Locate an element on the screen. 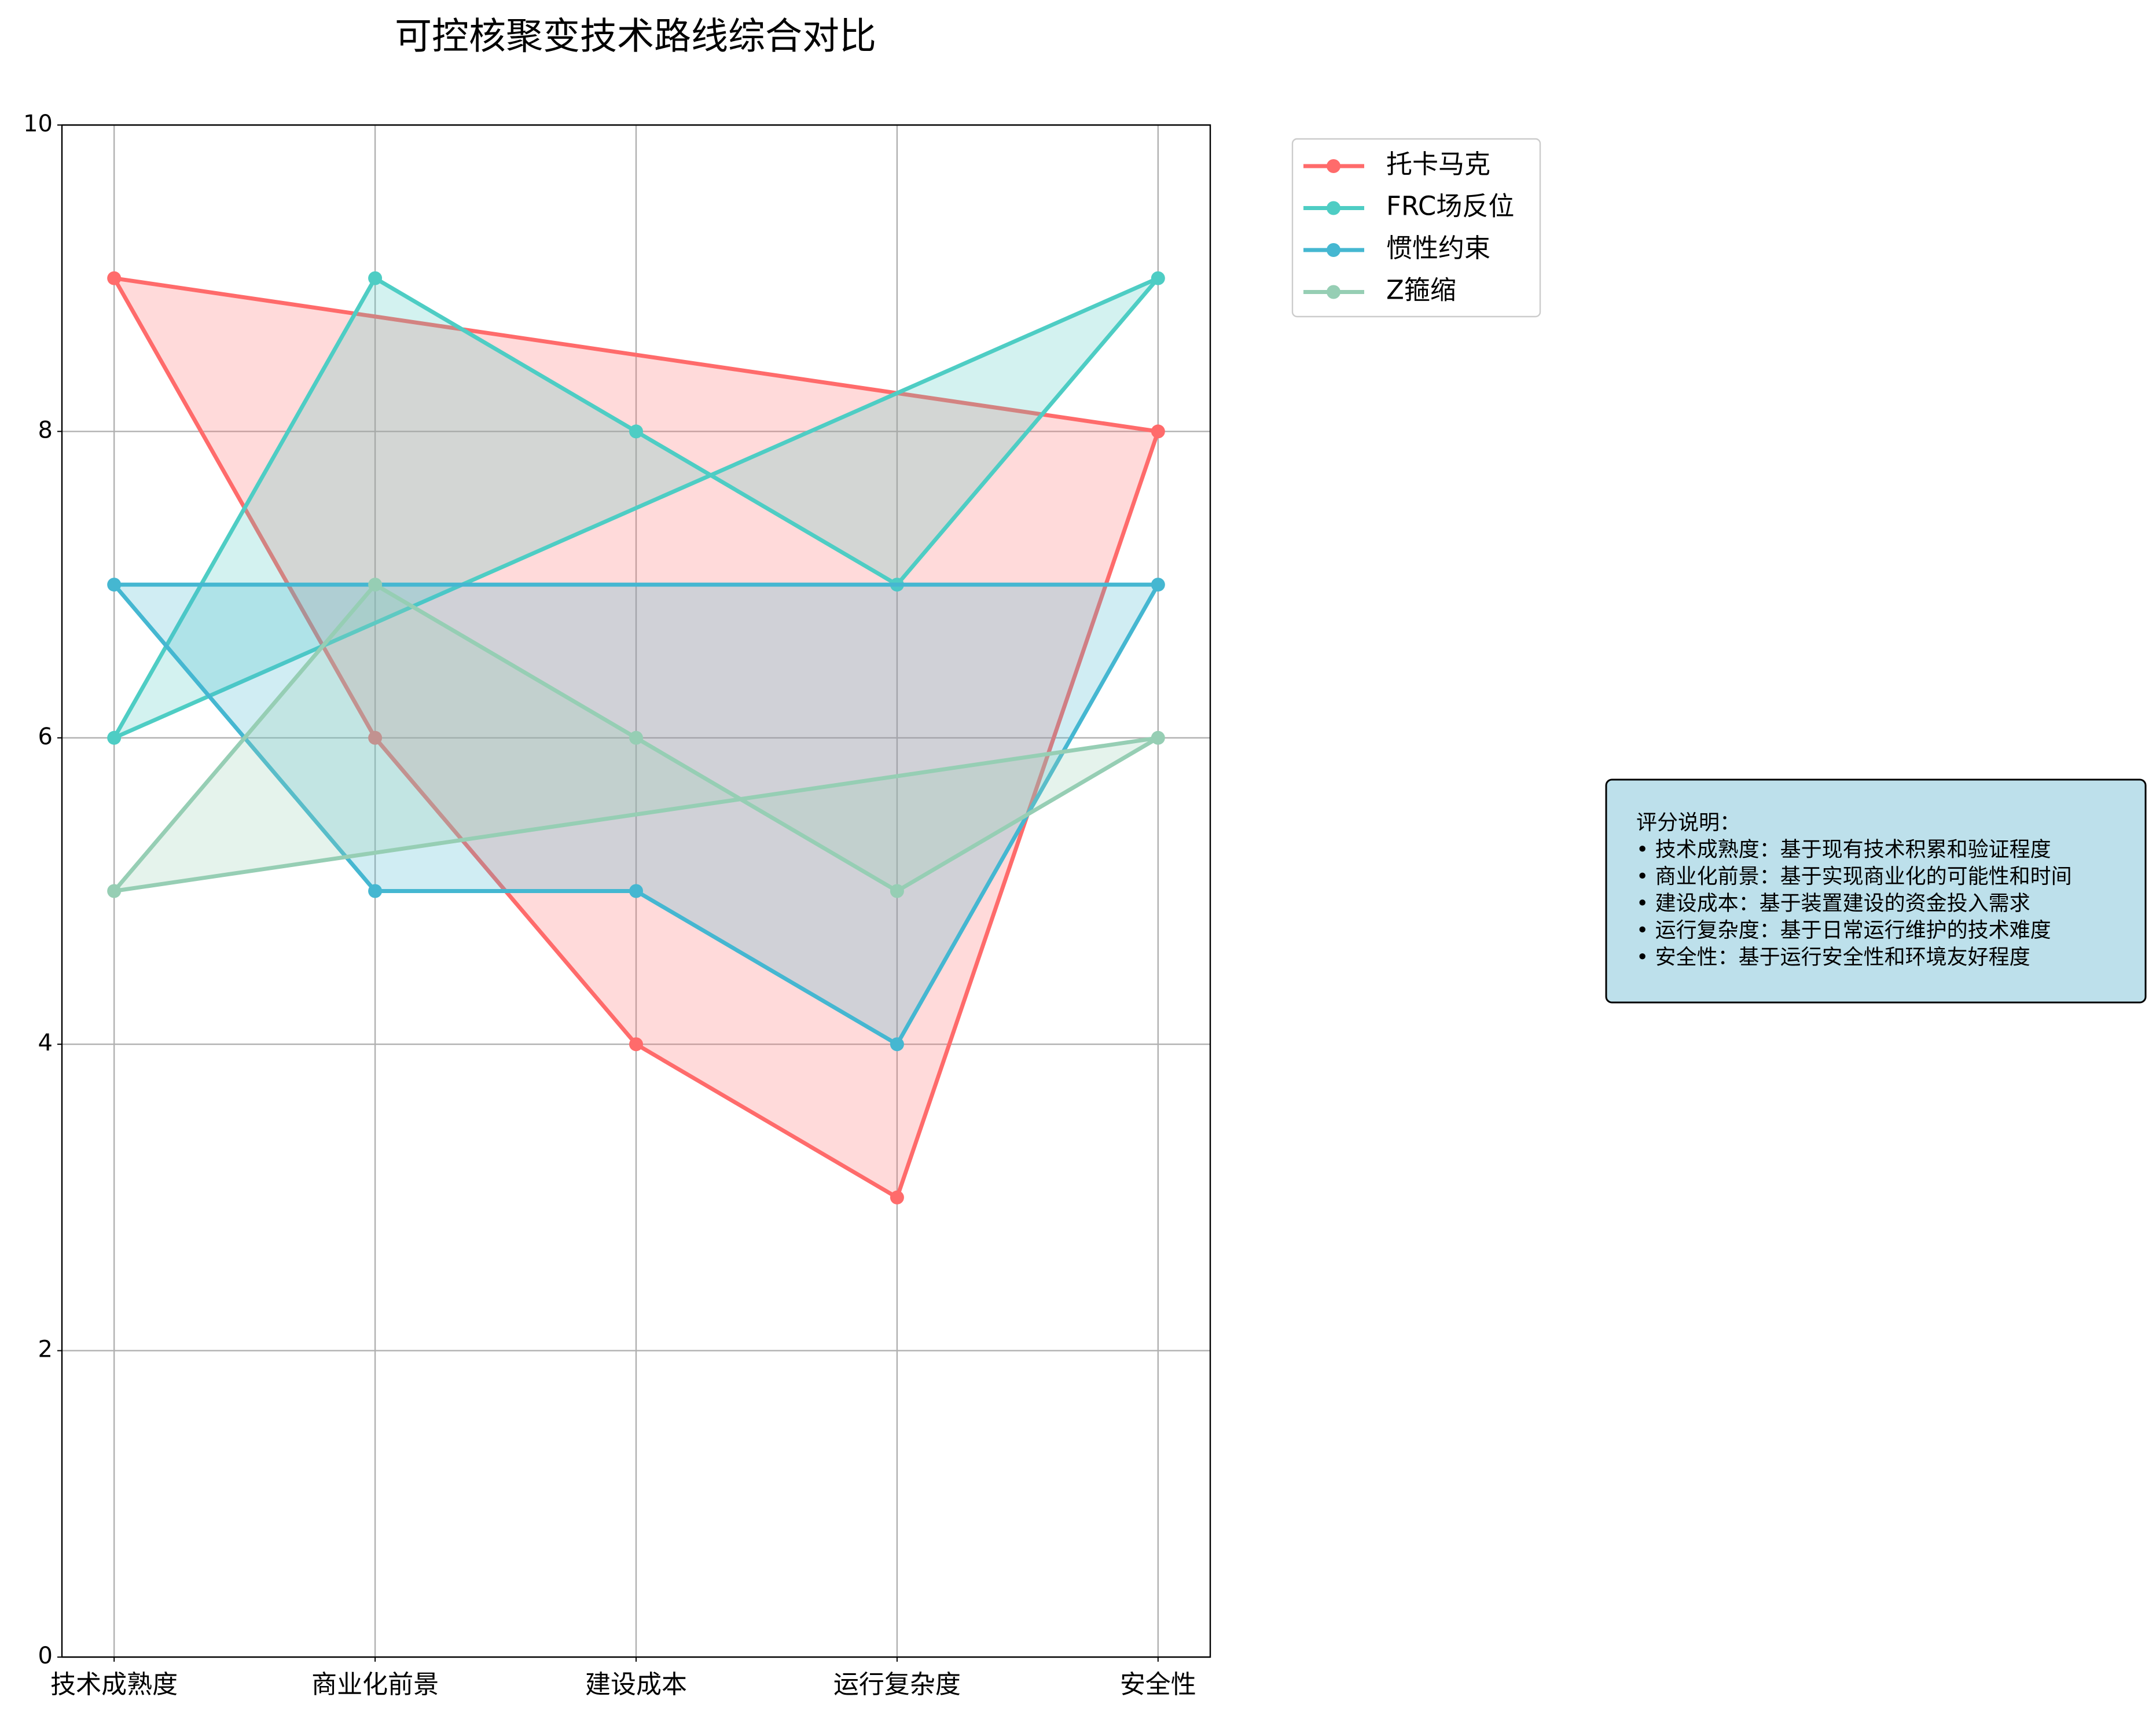 The width and height of the screenshot is (2156, 1719). x-tick-label: 建设成本 is located at coordinates (636, 1684).